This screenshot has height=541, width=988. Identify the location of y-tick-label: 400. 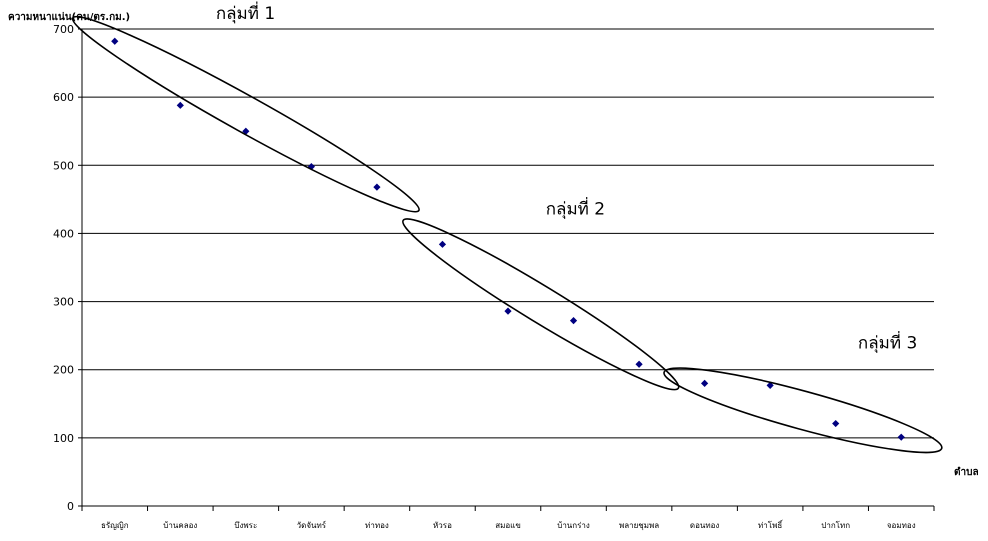
(63, 233).